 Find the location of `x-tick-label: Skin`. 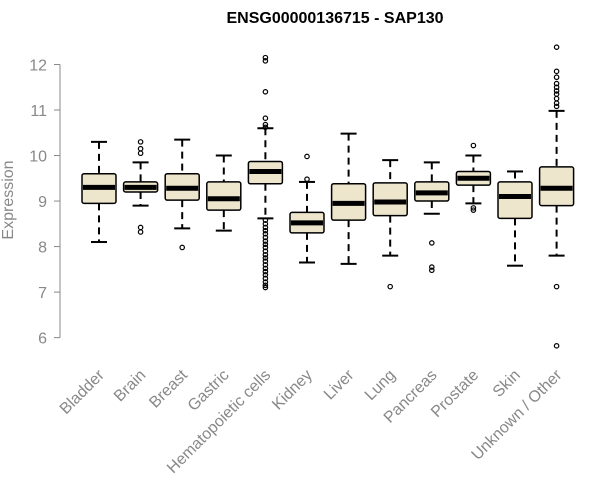

x-tick-label: Skin is located at coordinates (507, 384).